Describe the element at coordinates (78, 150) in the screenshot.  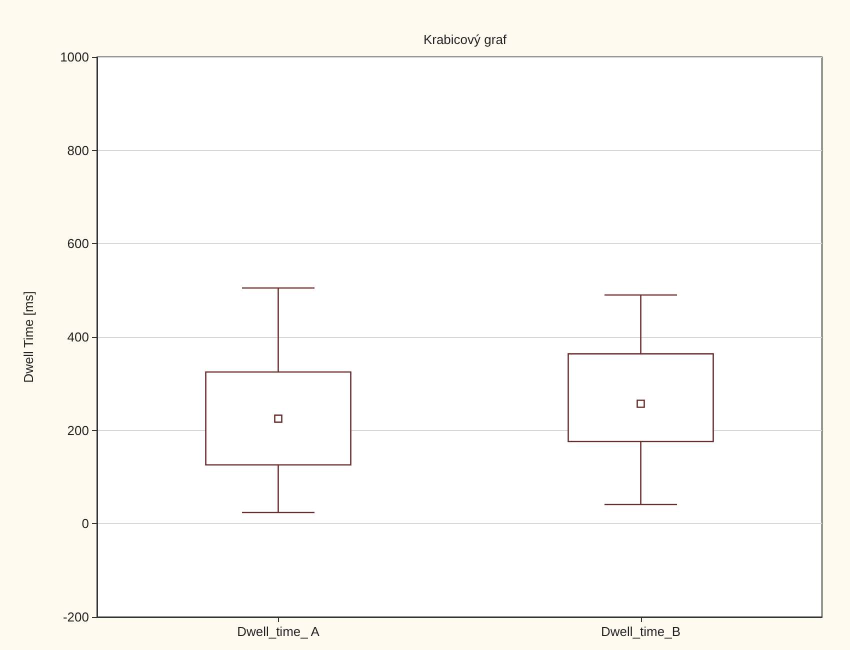
I see `y-tick-label: 800` at that location.